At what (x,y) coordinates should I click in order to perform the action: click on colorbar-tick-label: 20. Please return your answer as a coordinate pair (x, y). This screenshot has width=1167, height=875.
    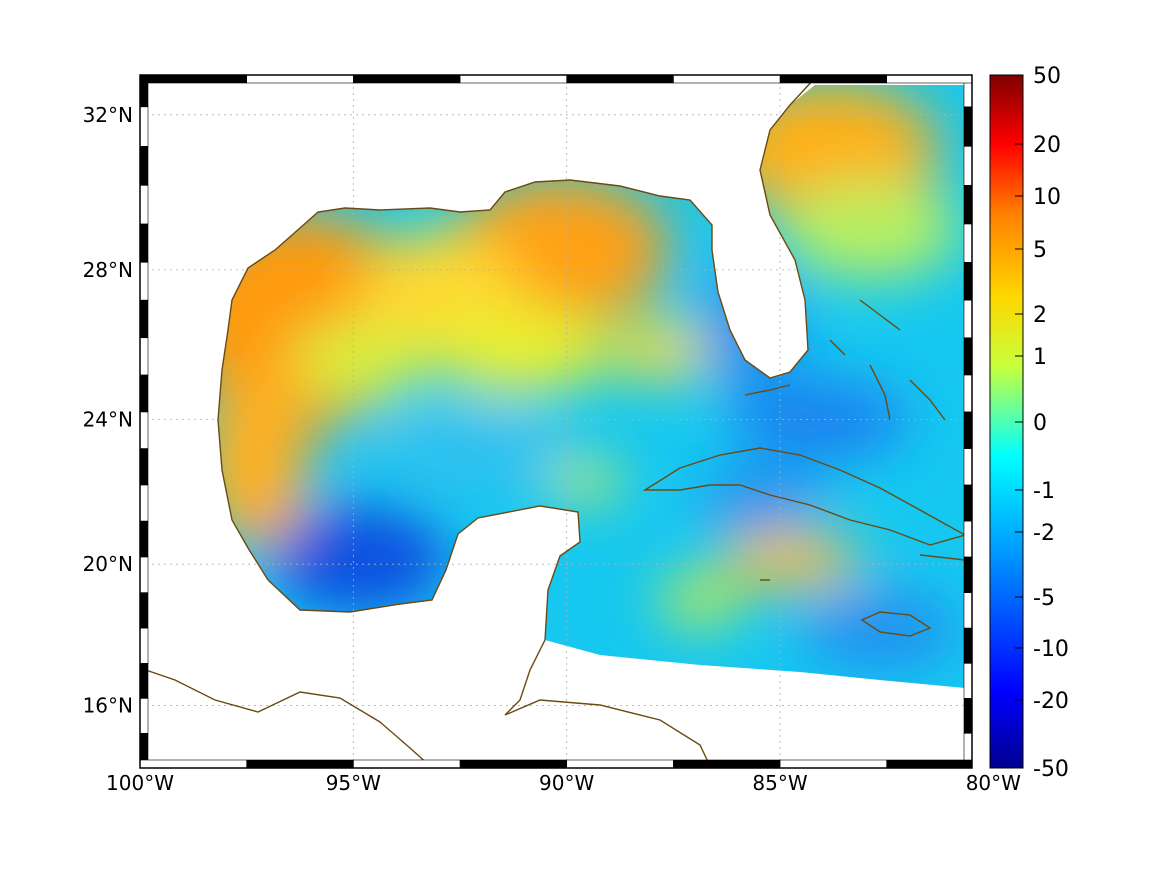
    Looking at the image, I should click on (1047, 145).